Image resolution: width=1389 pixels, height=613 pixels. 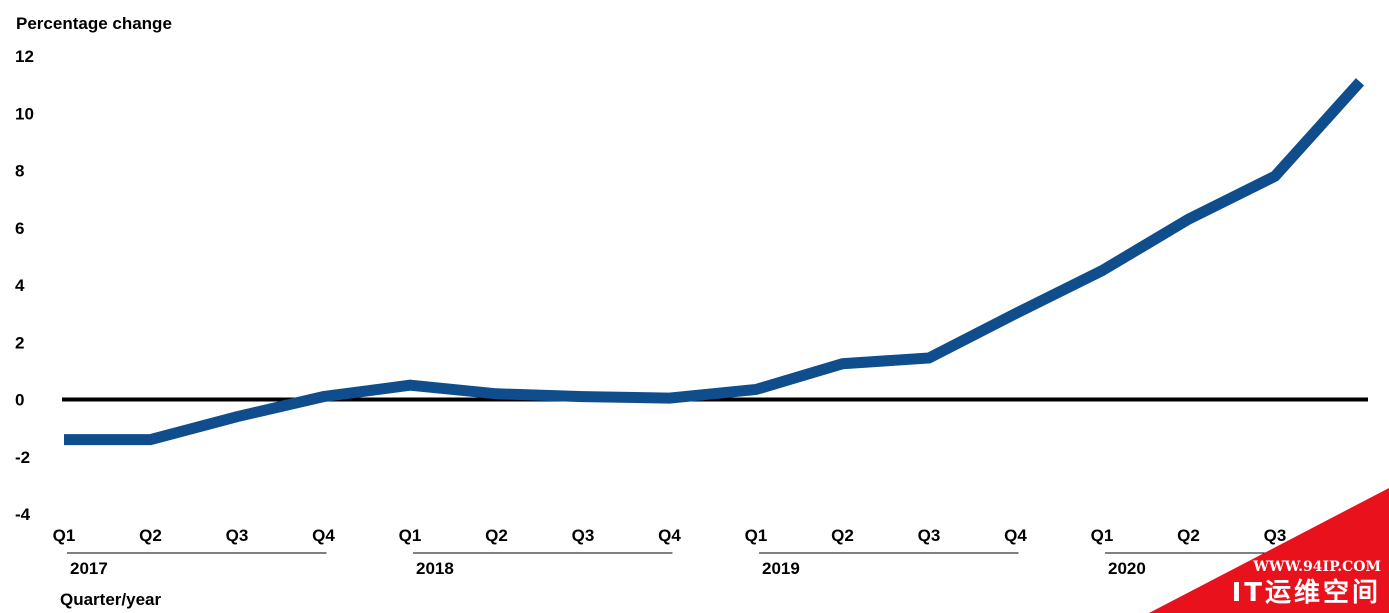 I want to click on watermark-logo: WWW.94IP.COM IT运维空间, so click(x=1269, y=550).